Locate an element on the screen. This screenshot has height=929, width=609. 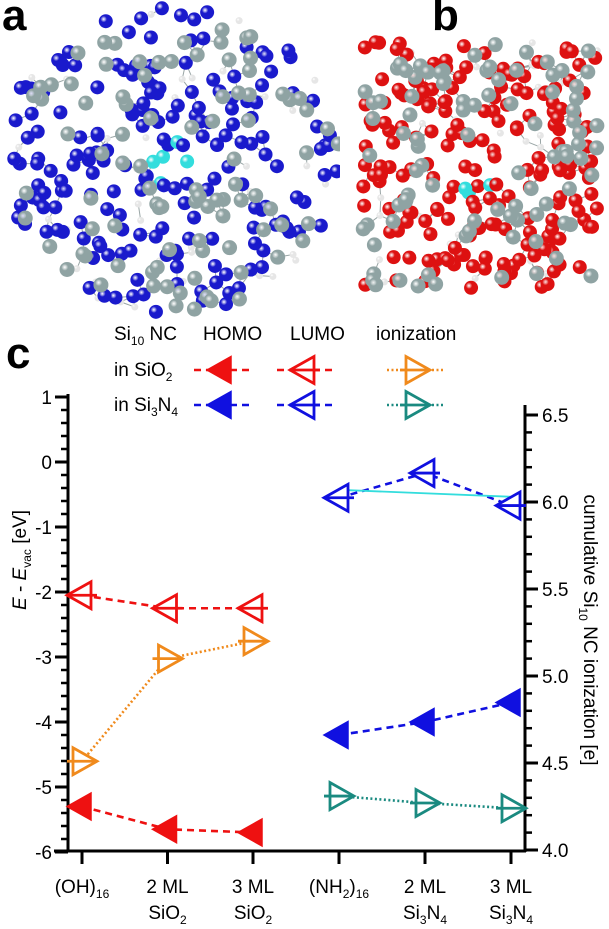
panel-a-label: a is located at coordinates (14, 20).